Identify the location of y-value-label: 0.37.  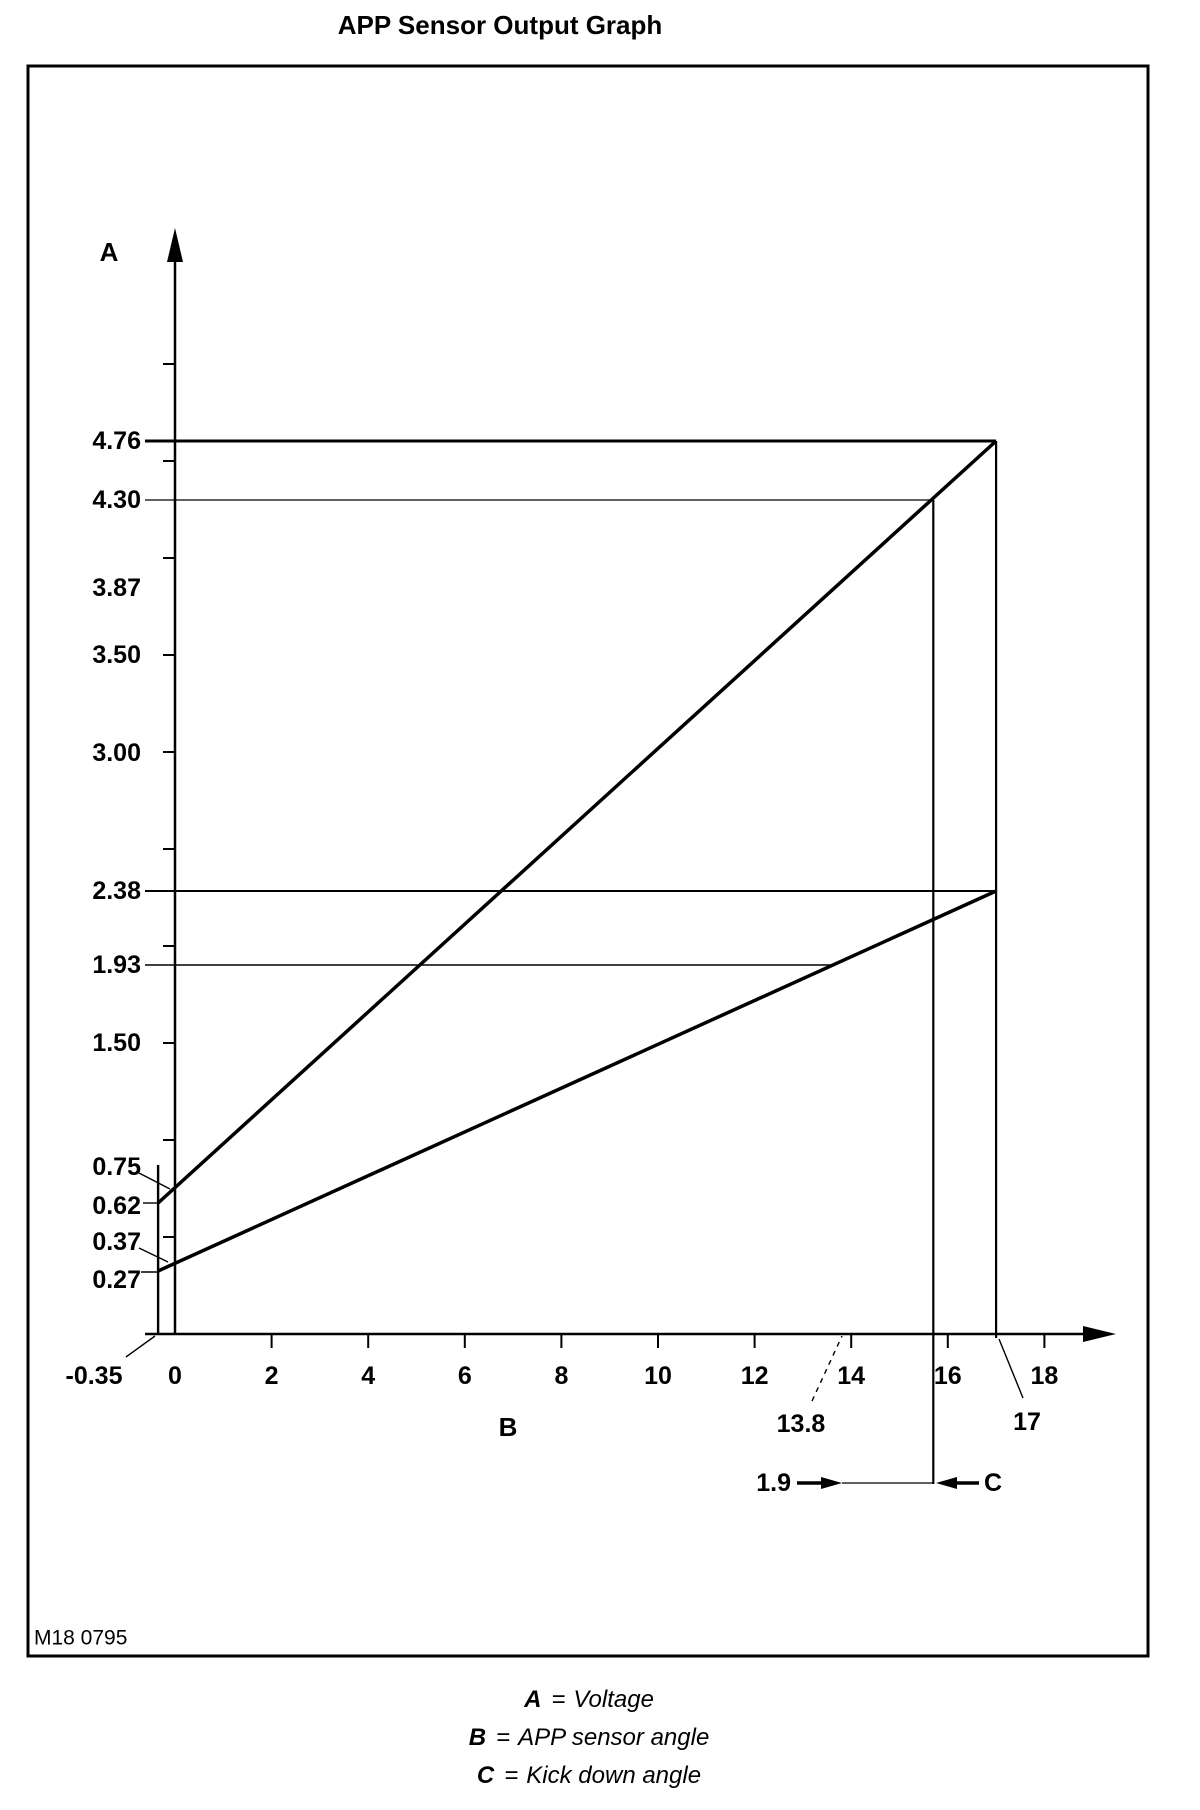
(116, 1242).